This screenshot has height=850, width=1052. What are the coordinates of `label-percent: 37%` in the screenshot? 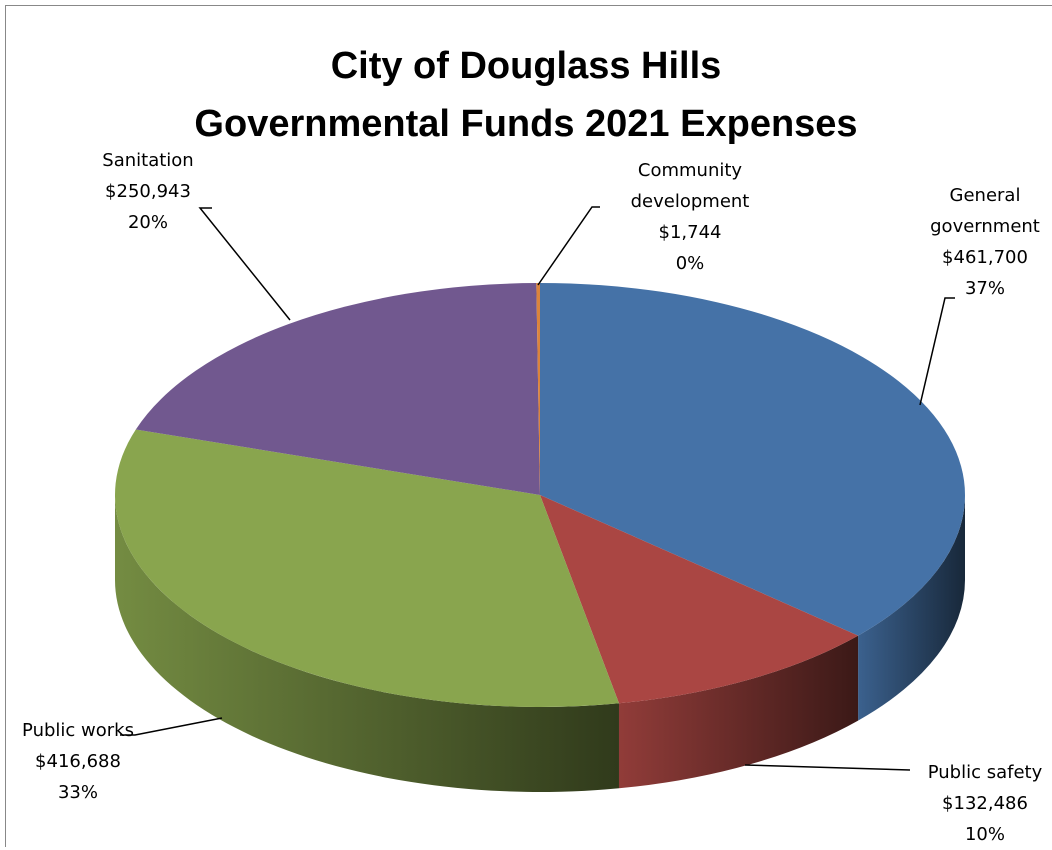 It's located at (985, 288).